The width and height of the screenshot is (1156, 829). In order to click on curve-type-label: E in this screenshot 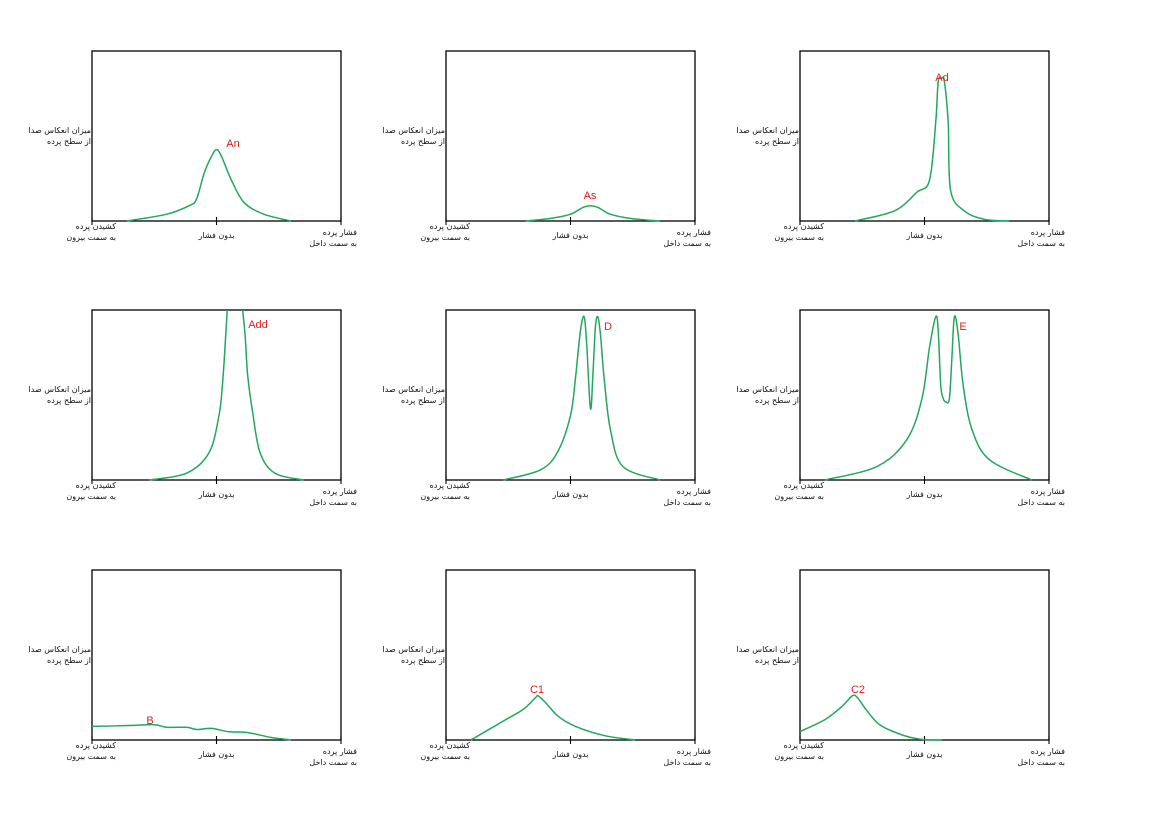, I will do `click(962, 327)`.